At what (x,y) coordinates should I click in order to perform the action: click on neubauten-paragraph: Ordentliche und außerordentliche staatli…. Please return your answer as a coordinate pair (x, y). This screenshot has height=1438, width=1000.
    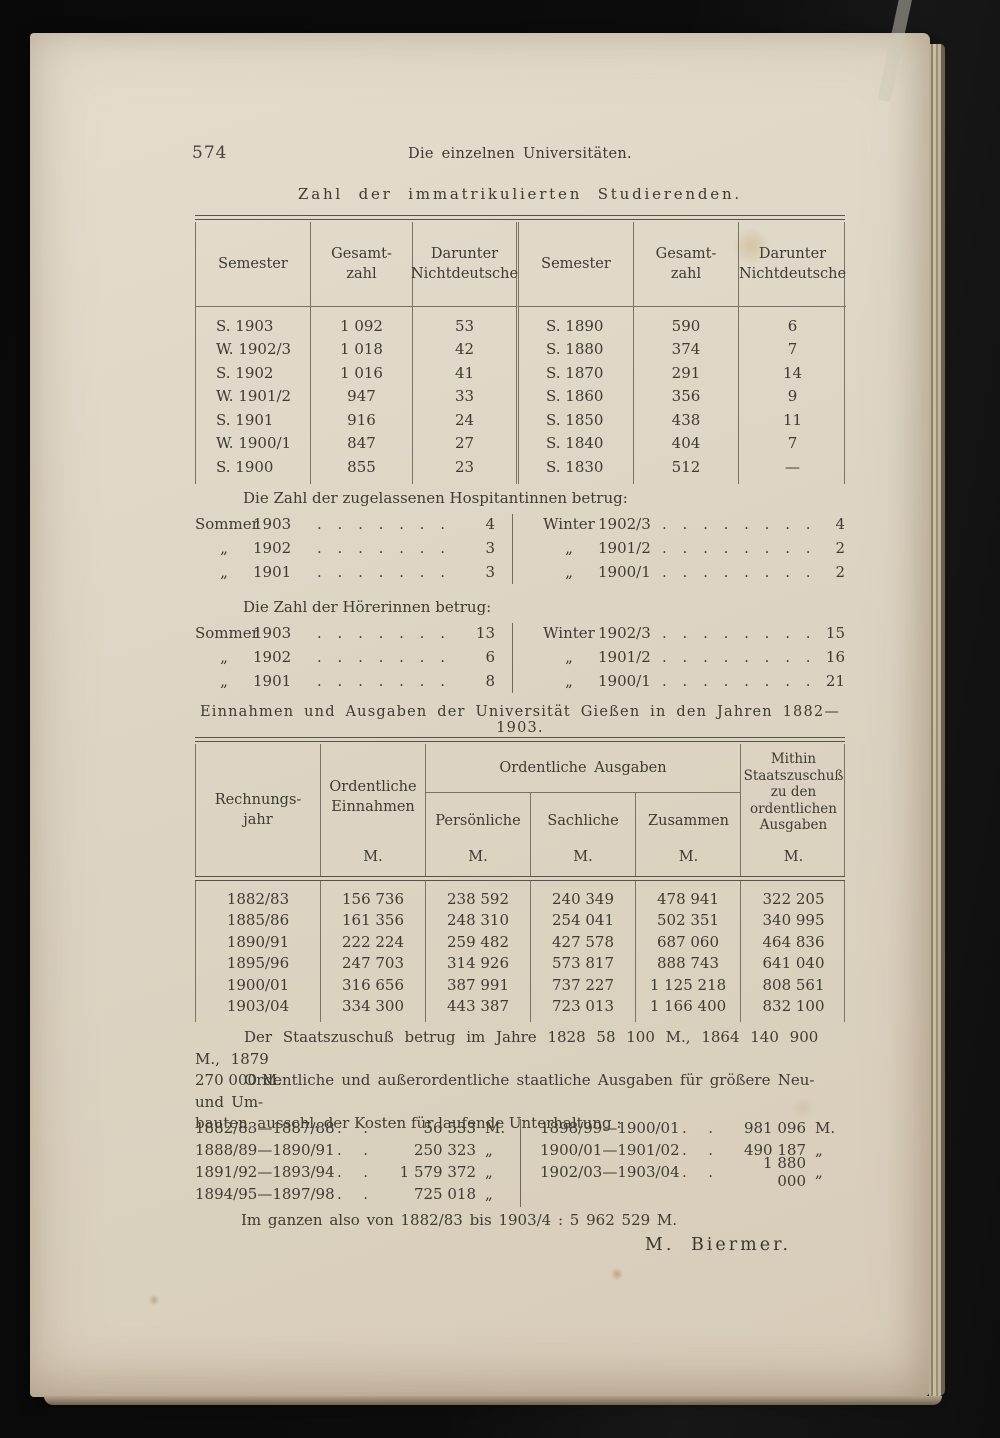
    Looking at the image, I should click on (520, 1102).